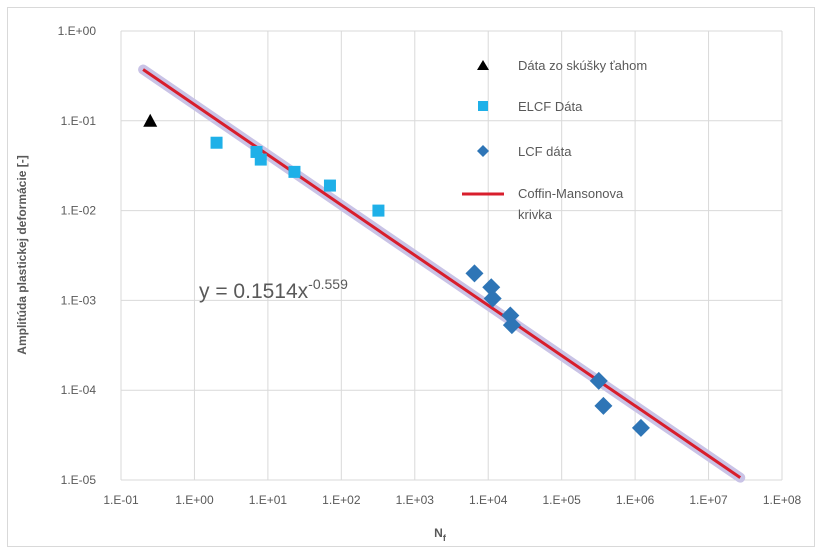  What do you see at coordinates (535, 214) in the screenshot?
I see `legend-label-line-2: krivka` at bounding box center [535, 214].